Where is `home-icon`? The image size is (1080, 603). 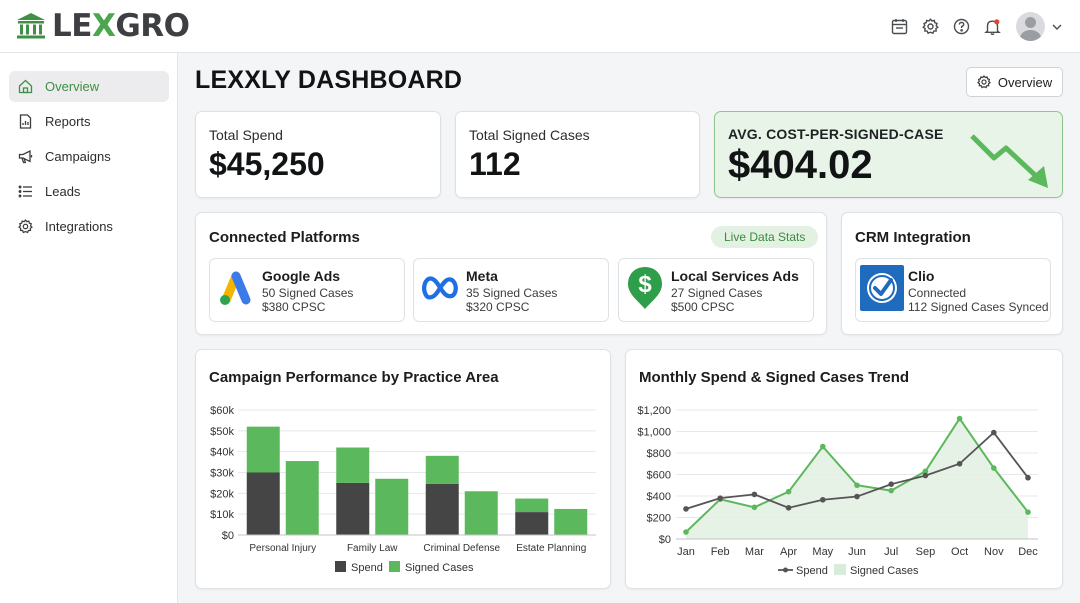 home-icon is located at coordinates (25, 86).